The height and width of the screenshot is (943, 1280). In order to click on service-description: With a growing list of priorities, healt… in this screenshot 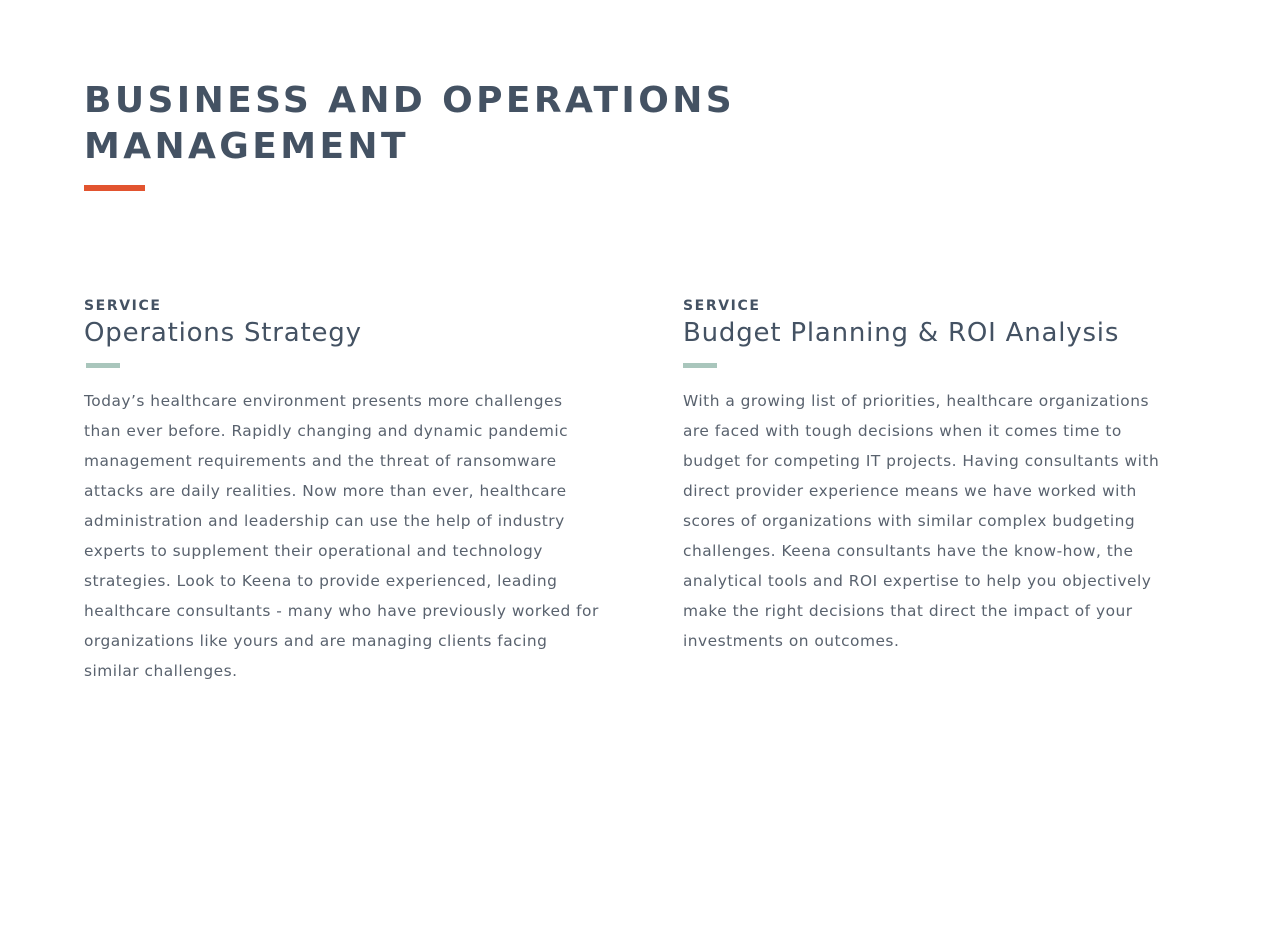, I will do `click(921, 521)`.